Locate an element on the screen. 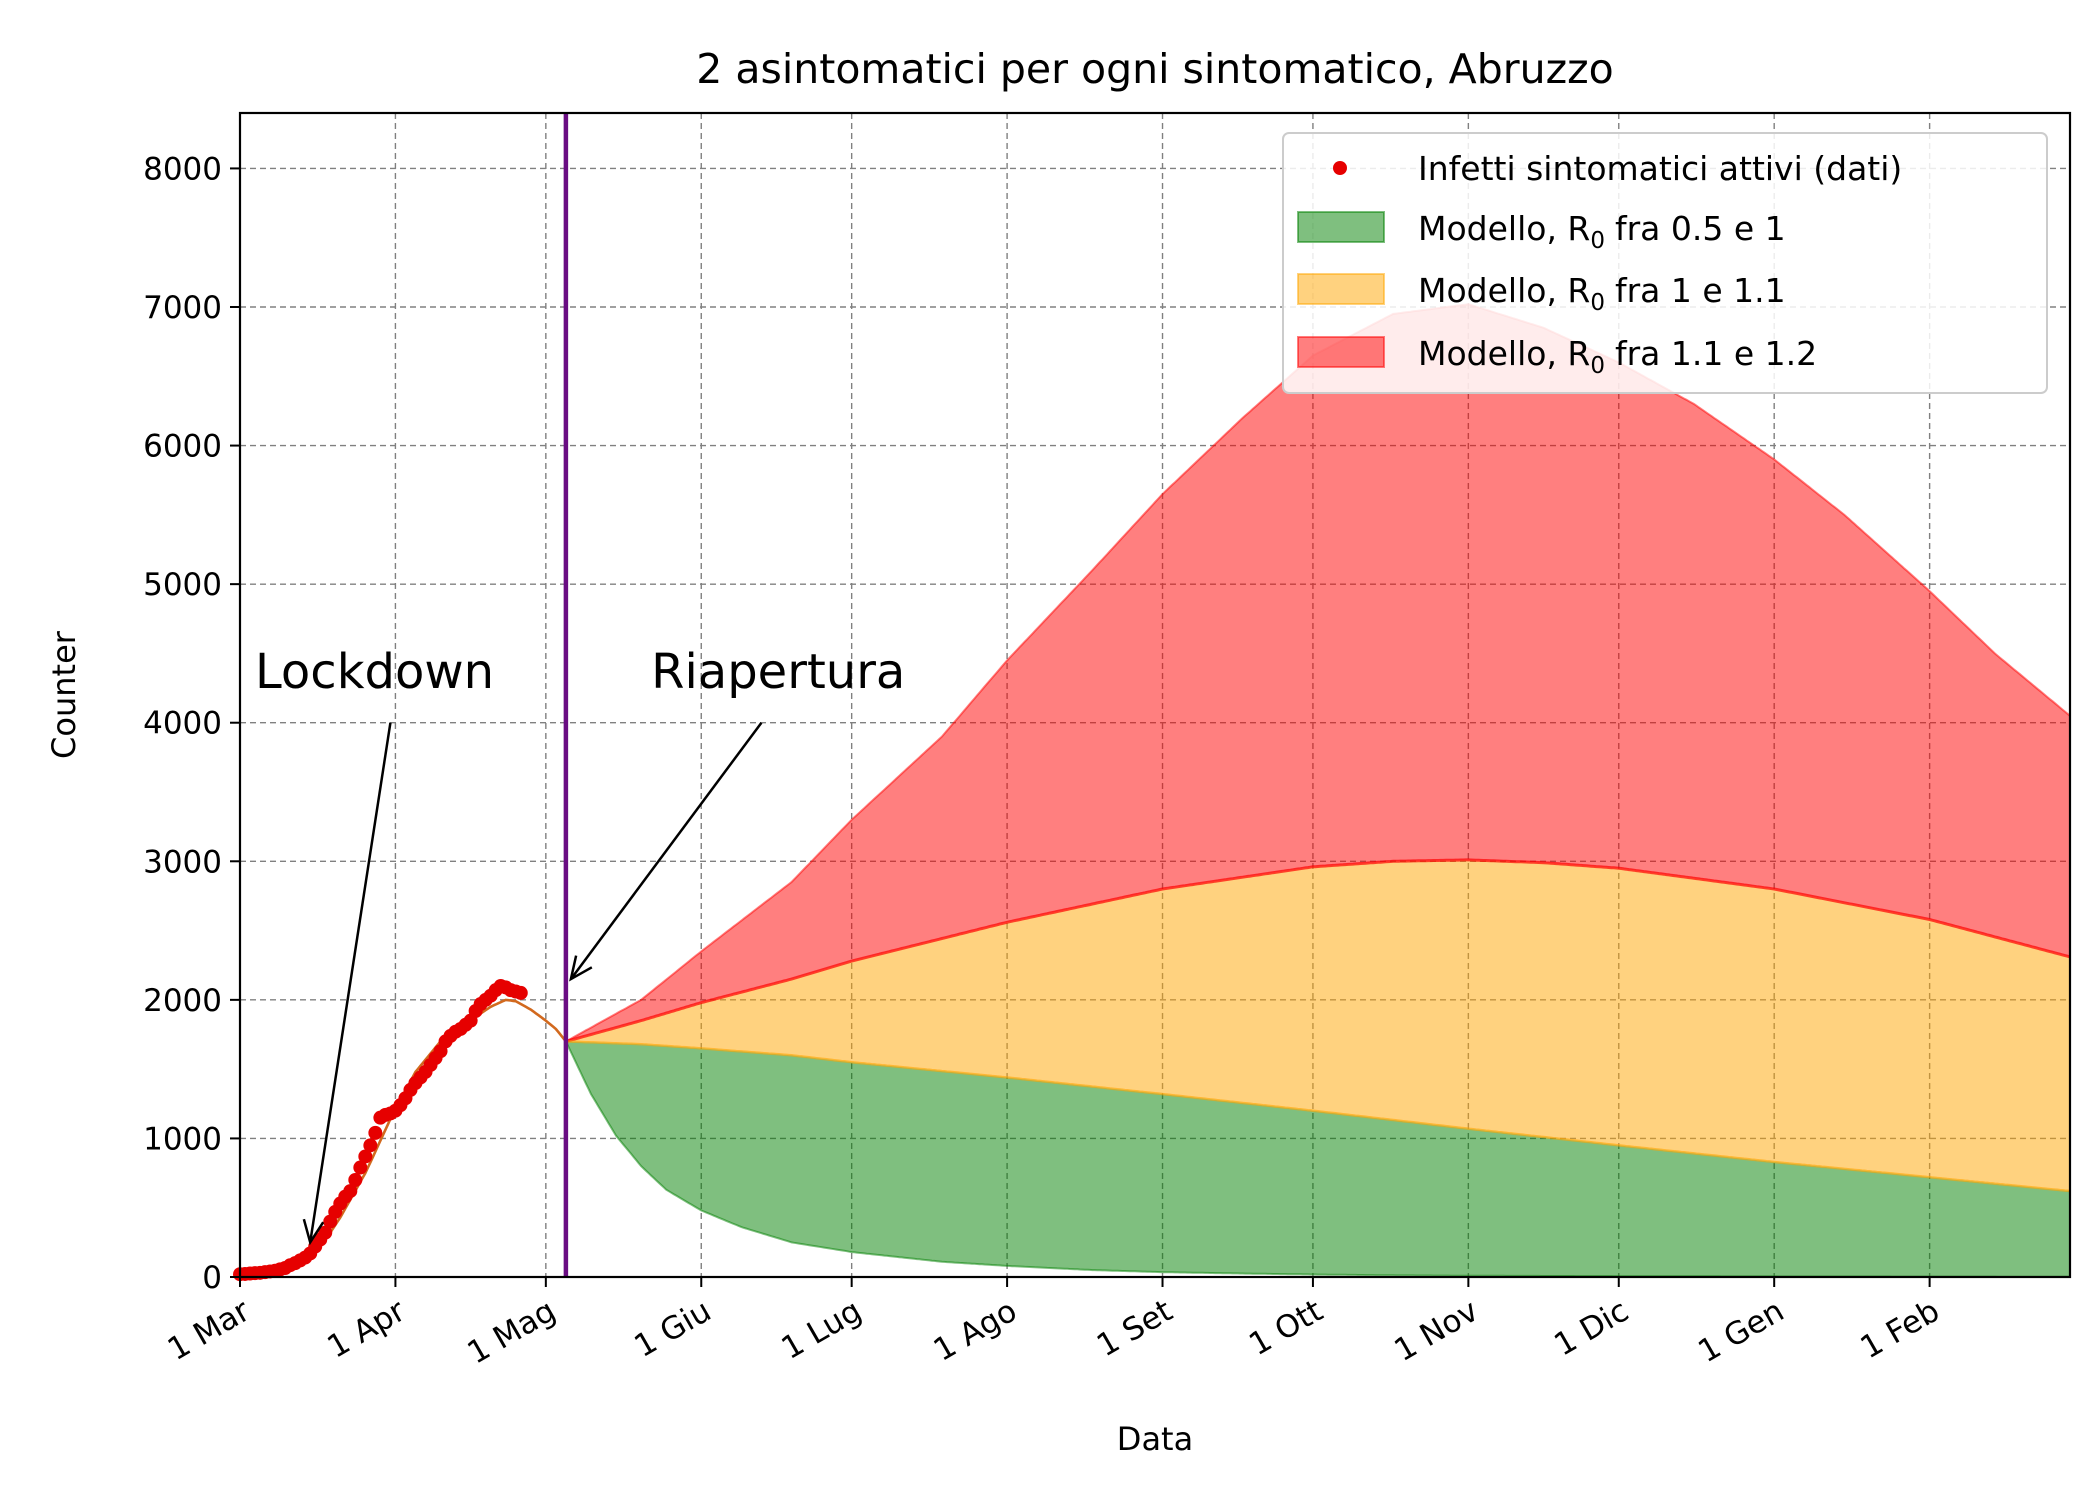  y-tick-label-4: 4000 is located at coordinates (182, 724).